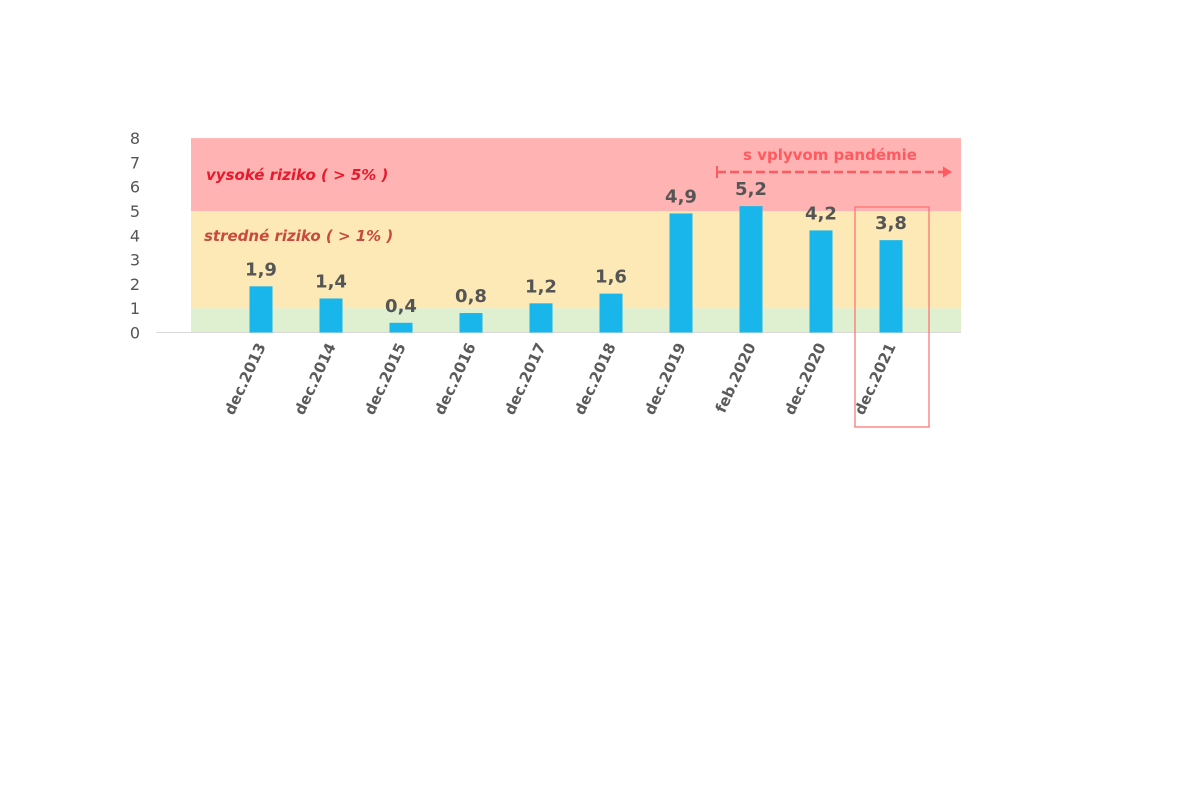 This screenshot has width=1200, height=800. I want to click on data-labels: 1,9 1,4 0,4 0,8 1,2 1,6 4,9 5,2 4,2 3,8, so click(576, 248).